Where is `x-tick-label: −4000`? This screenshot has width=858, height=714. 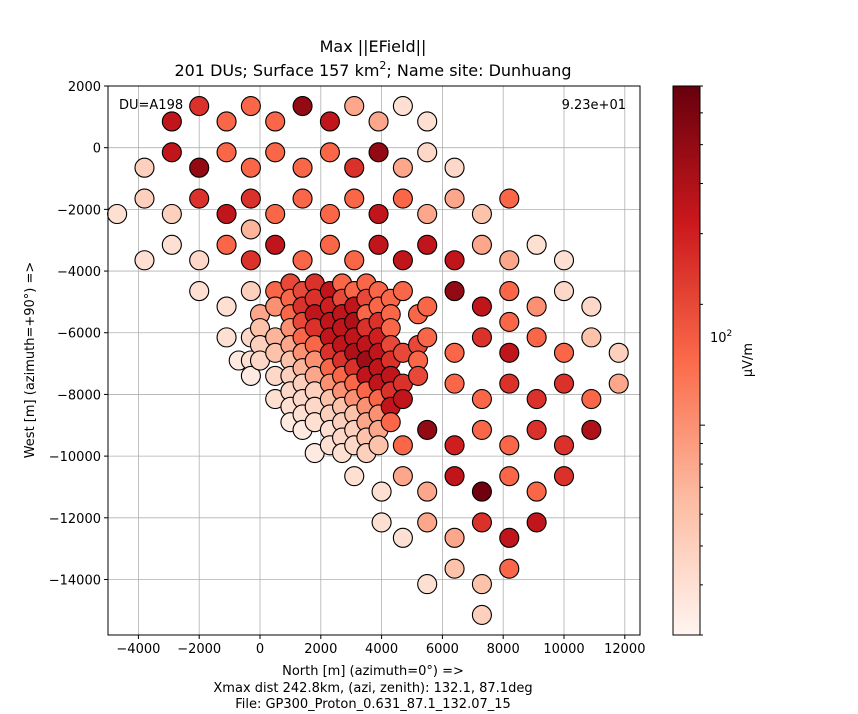 x-tick-label: −4000 is located at coordinates (138, 649).